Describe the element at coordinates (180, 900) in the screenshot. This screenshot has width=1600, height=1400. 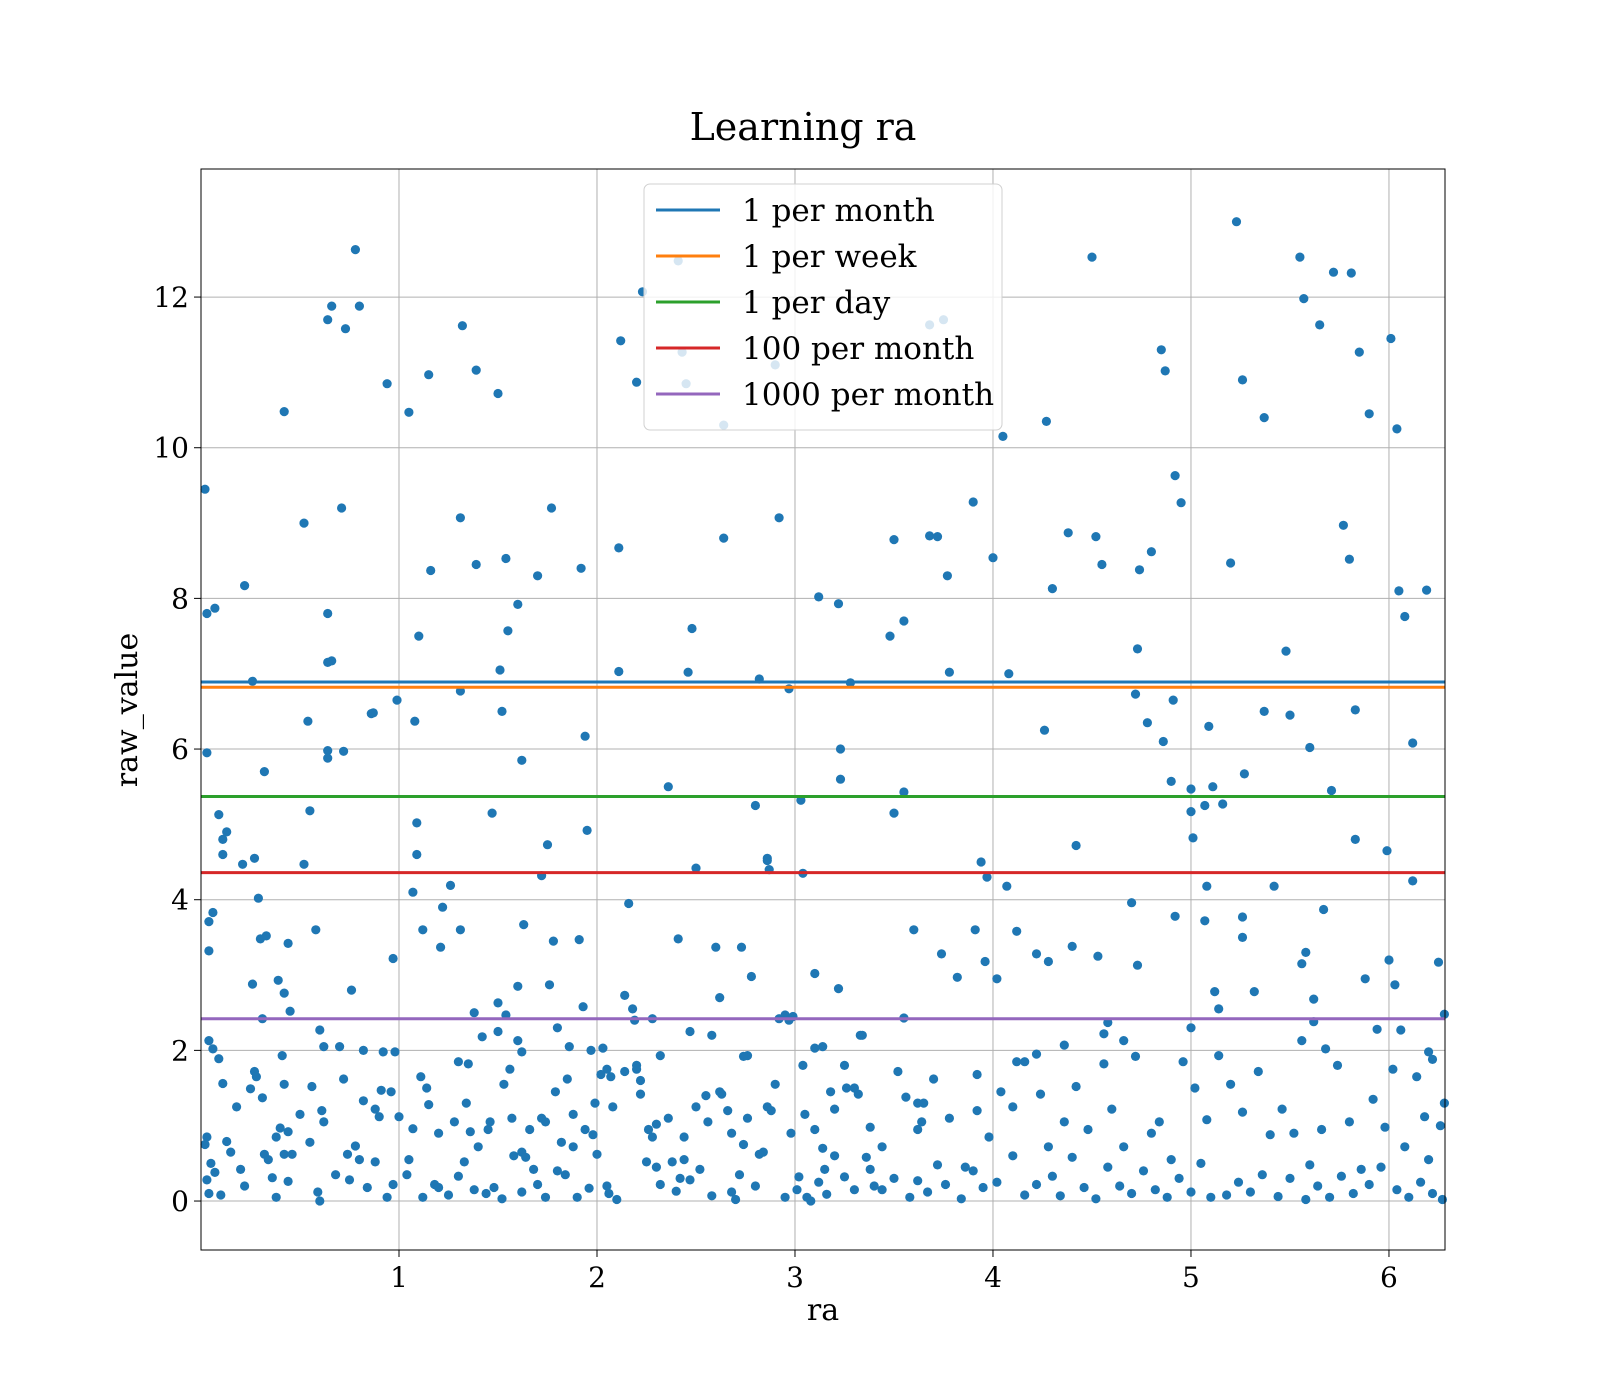
I see `y-tick-label: 4` at that location.